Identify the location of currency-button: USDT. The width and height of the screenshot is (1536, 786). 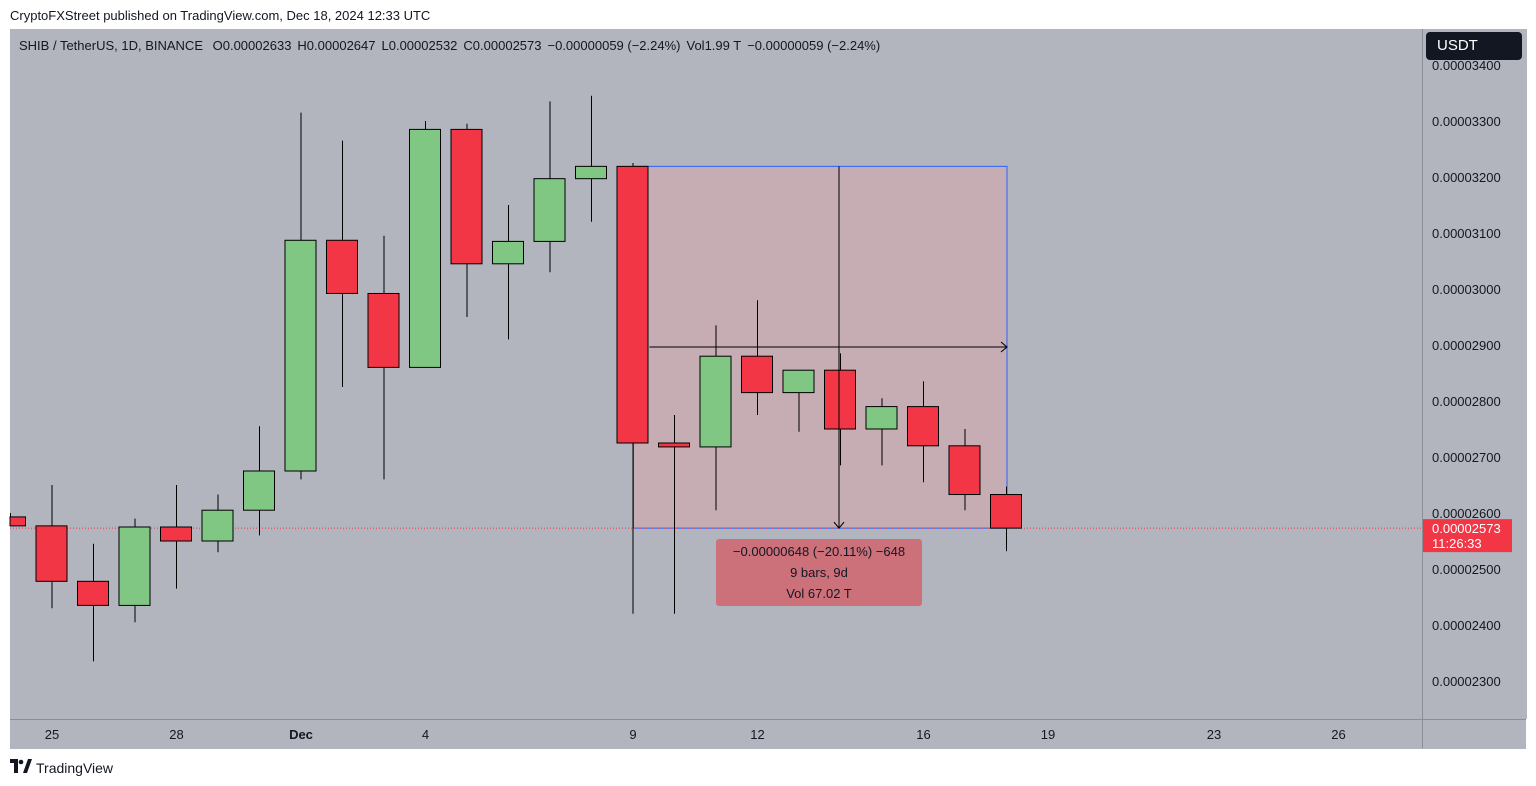
(1474, 46).